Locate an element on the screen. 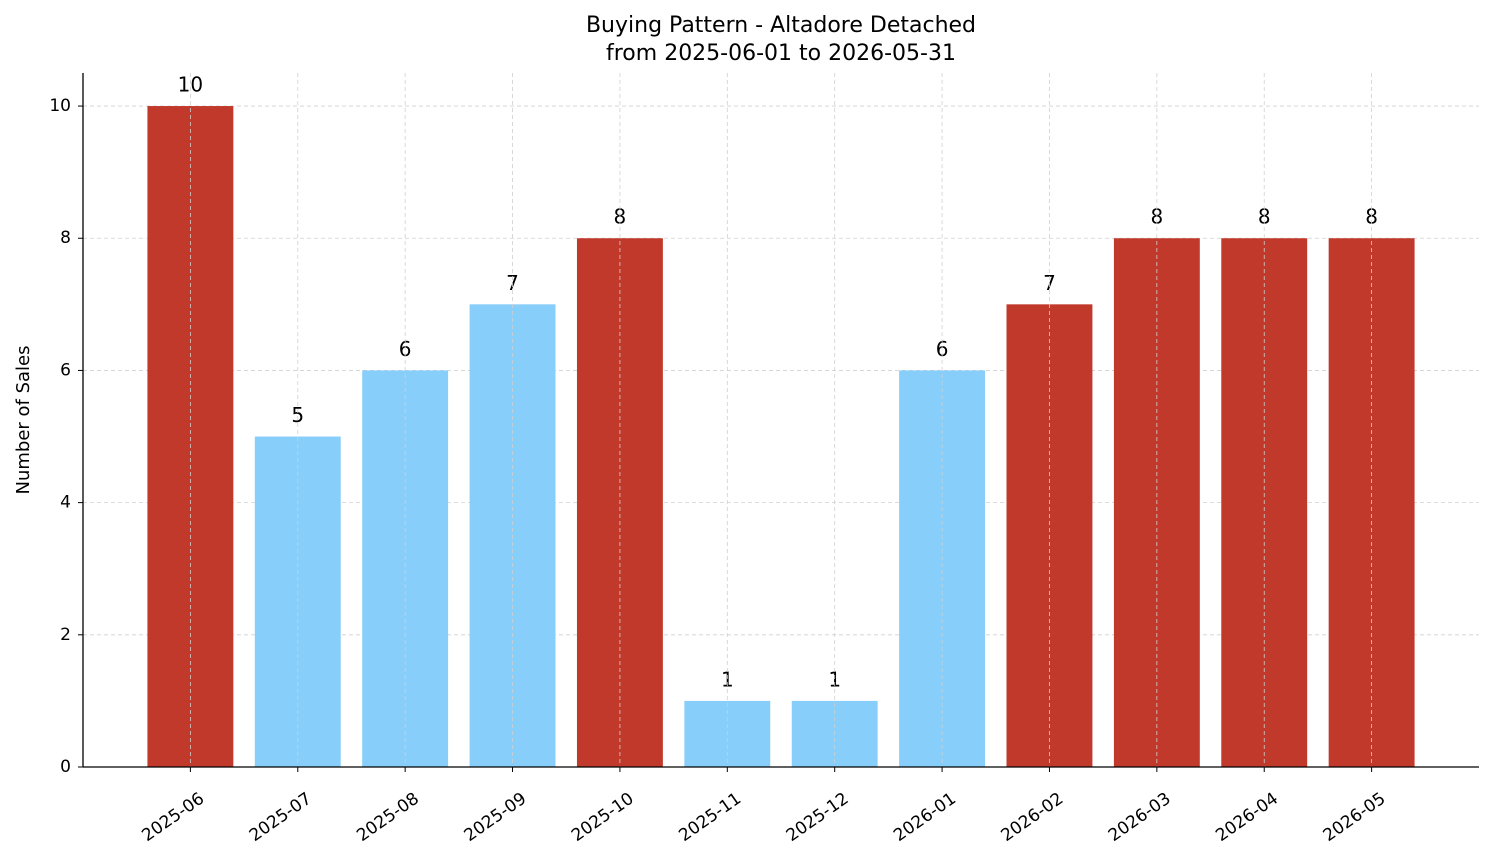 The width and height of the screenshot is (1494, 867). y-tick-label: 4 is located at coordinates (65, 503).